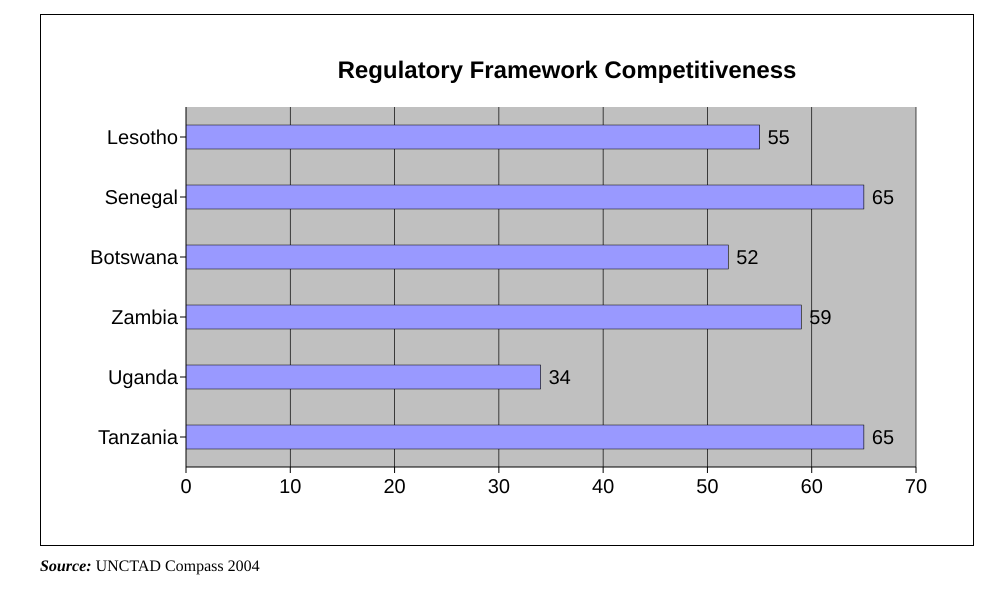 This screenshot has width=983, height=603. Describe the element at coordinates (142, 138) in the screenshot. I see `y-tick-label: Lesotho` at that location.